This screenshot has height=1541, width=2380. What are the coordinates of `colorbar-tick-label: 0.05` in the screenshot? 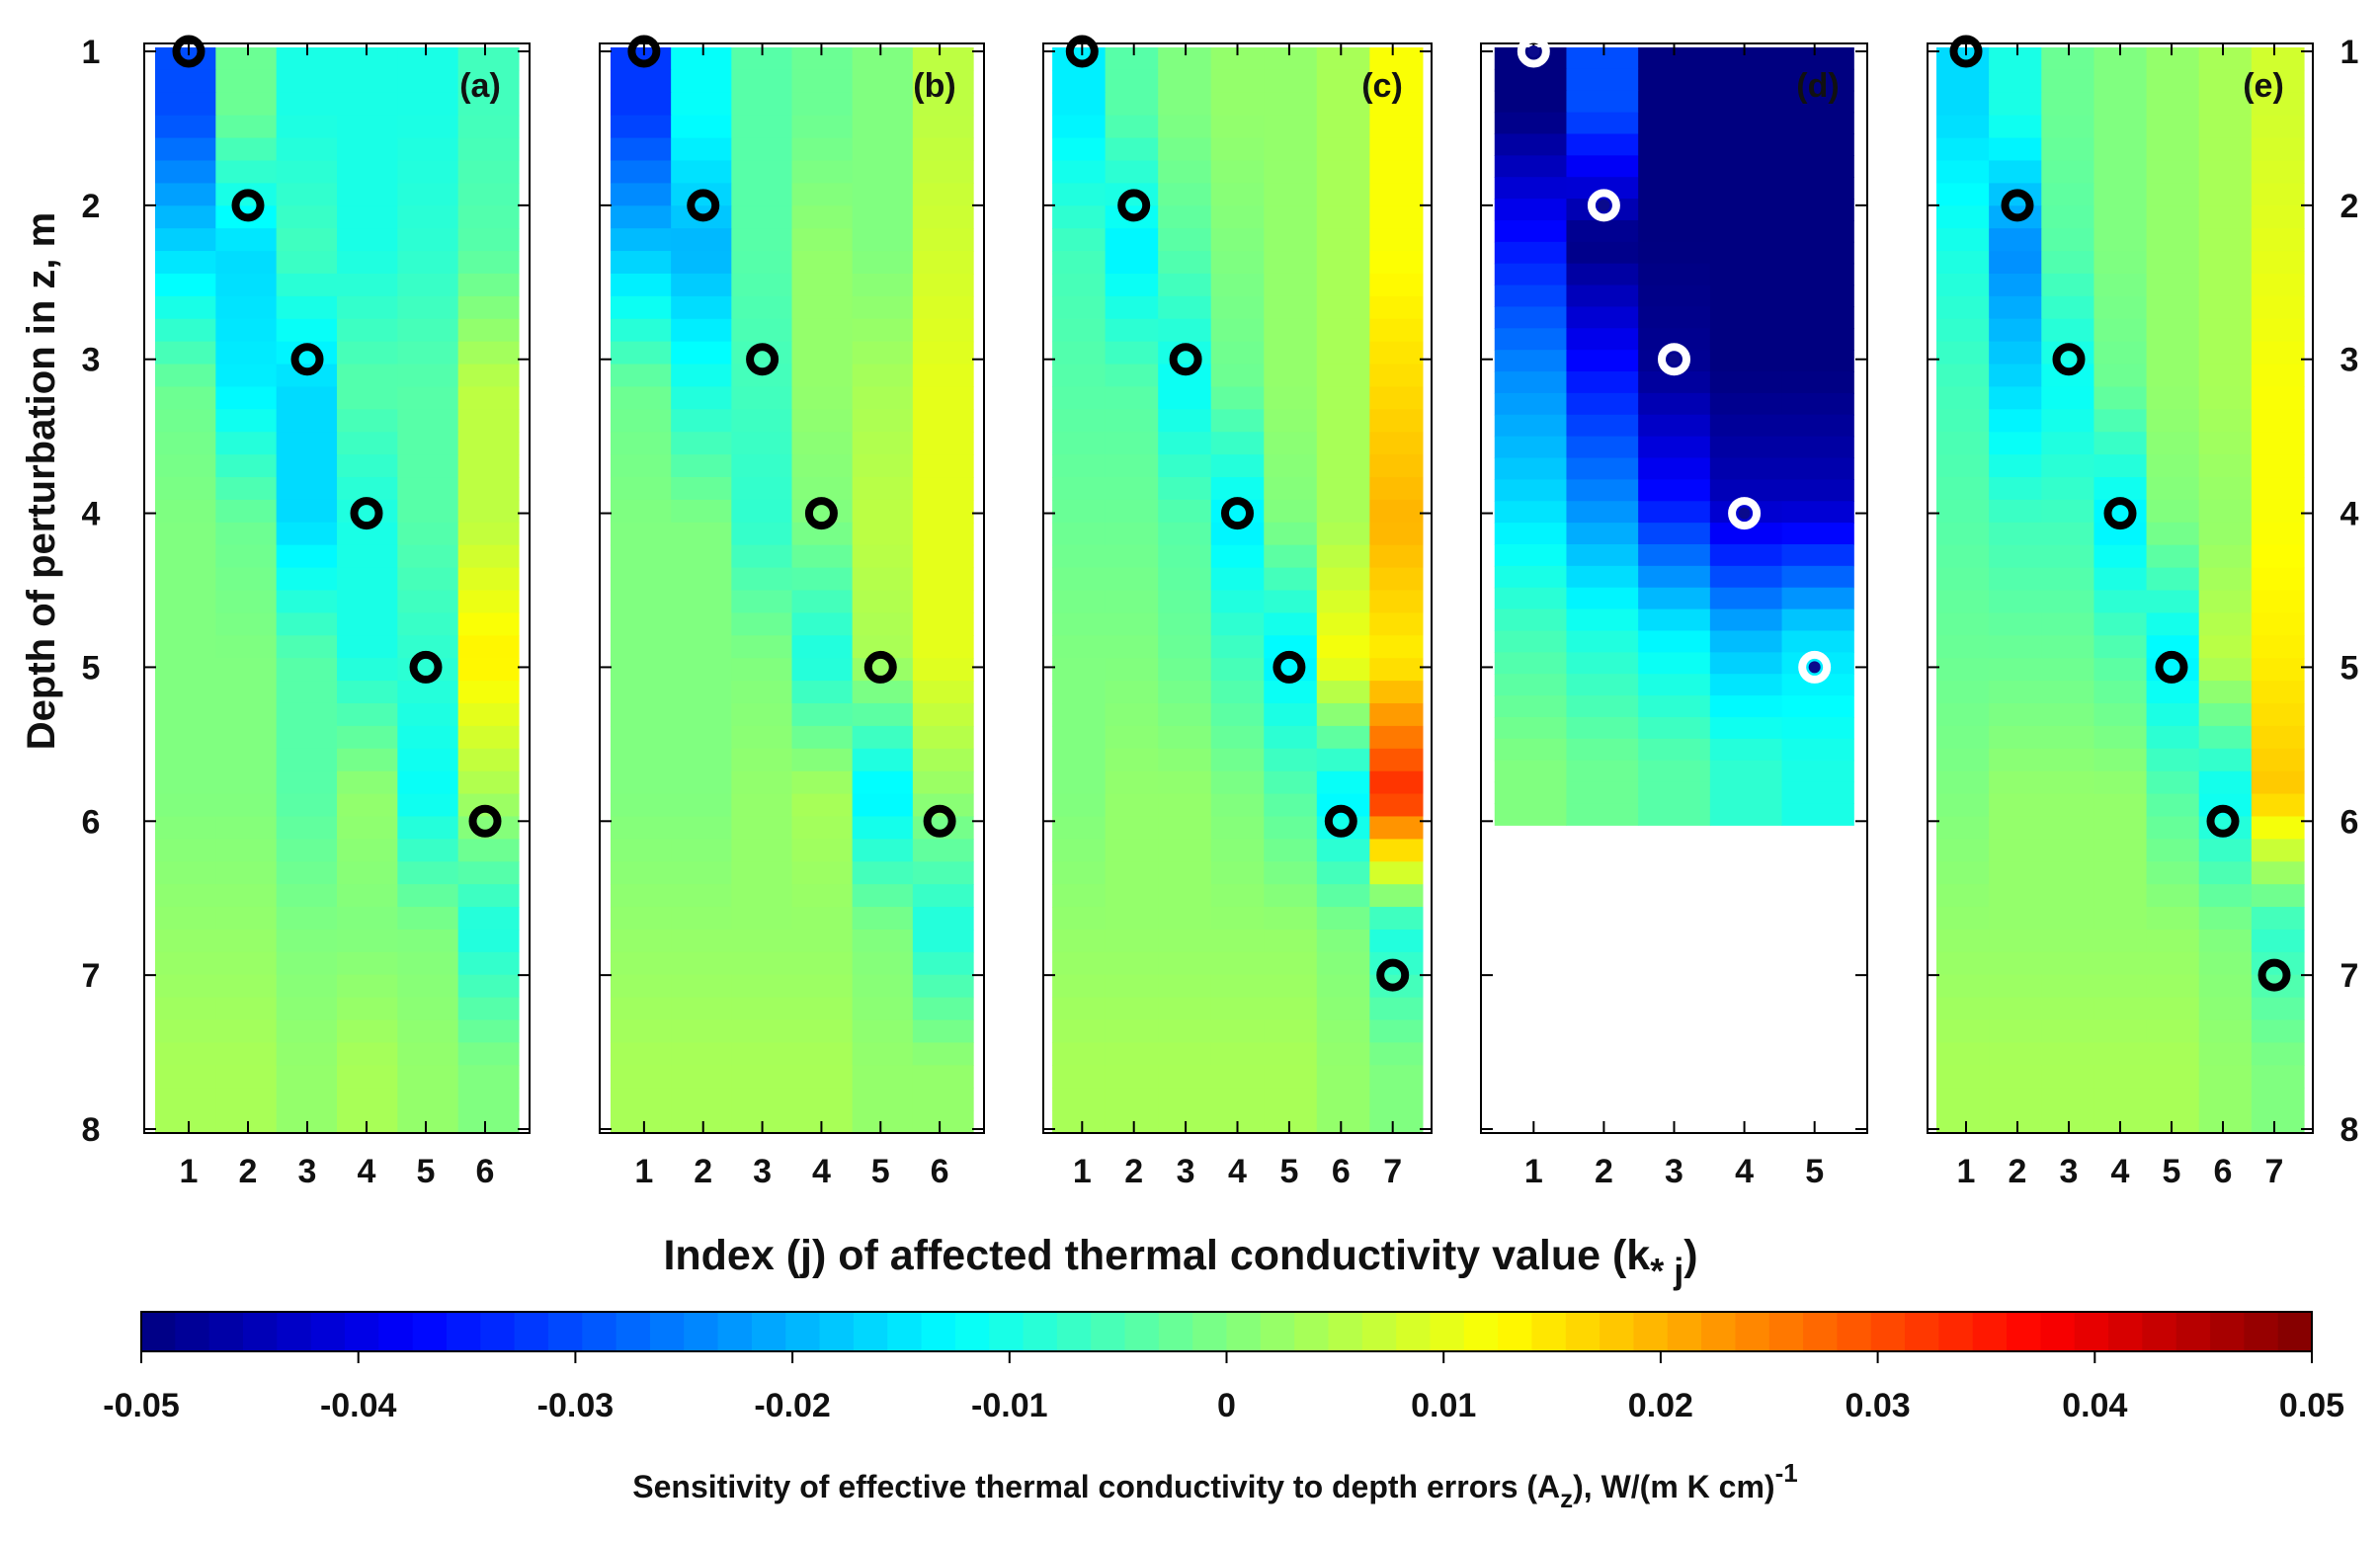 It's located at (2311, 1405).